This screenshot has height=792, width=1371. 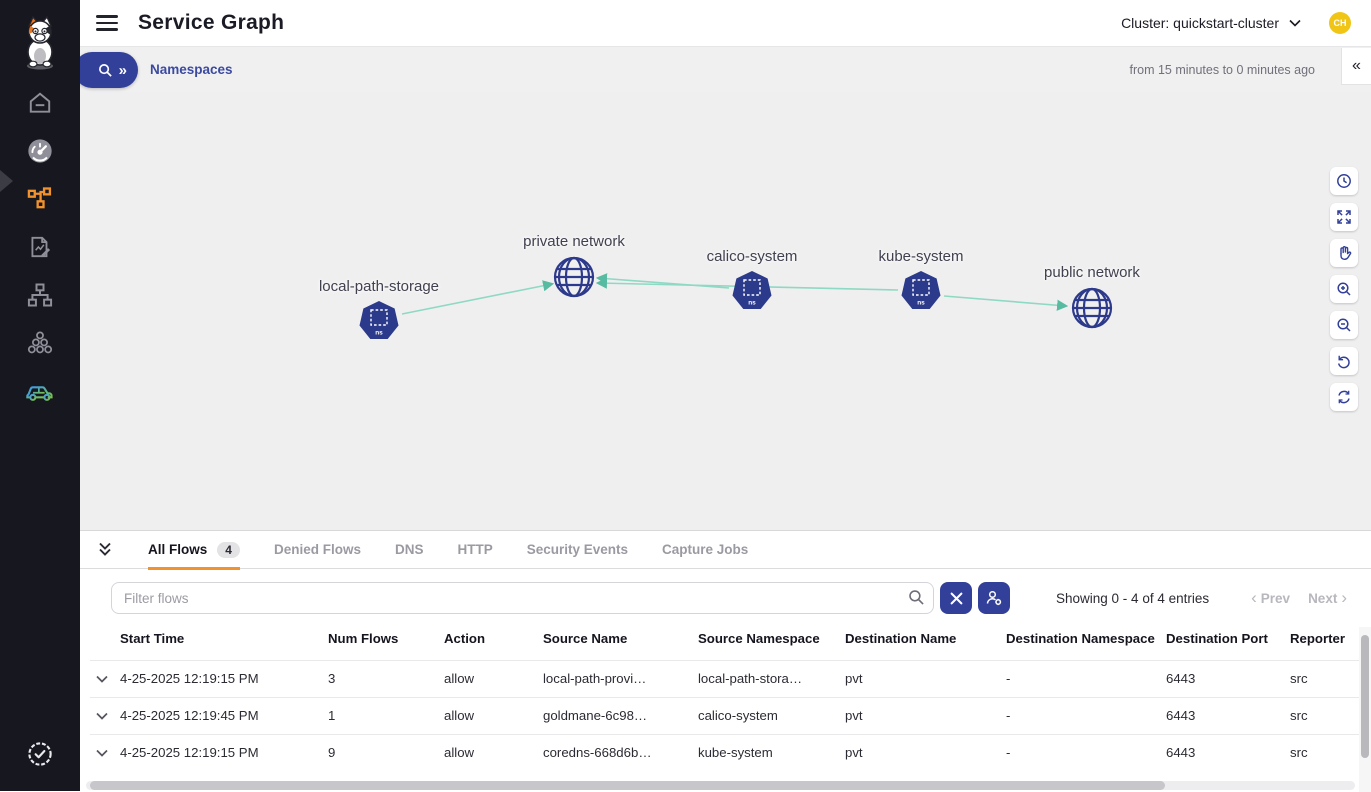 I want to click on time-settings-button, so click(x=1344, y=181).